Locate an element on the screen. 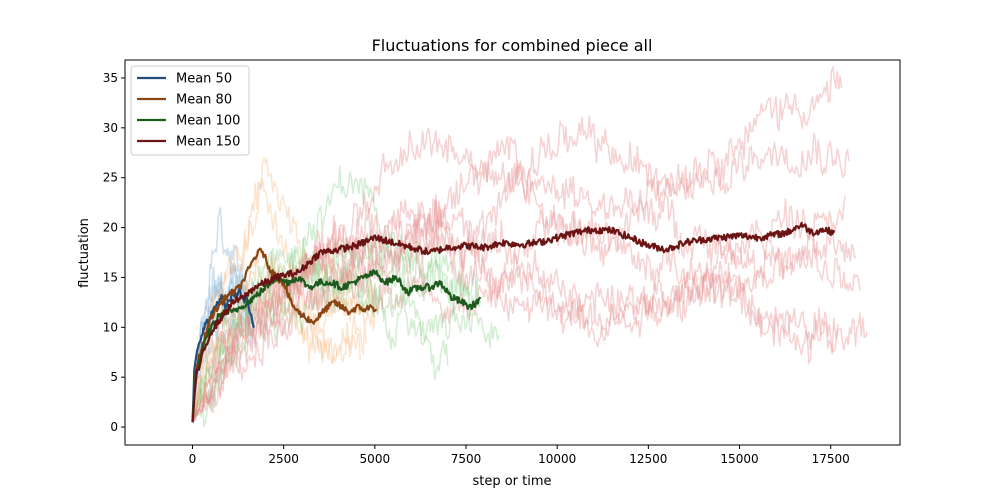 The image size is (1000, 500). legend-label: Mean 100 is located at coordinates (208, 121).